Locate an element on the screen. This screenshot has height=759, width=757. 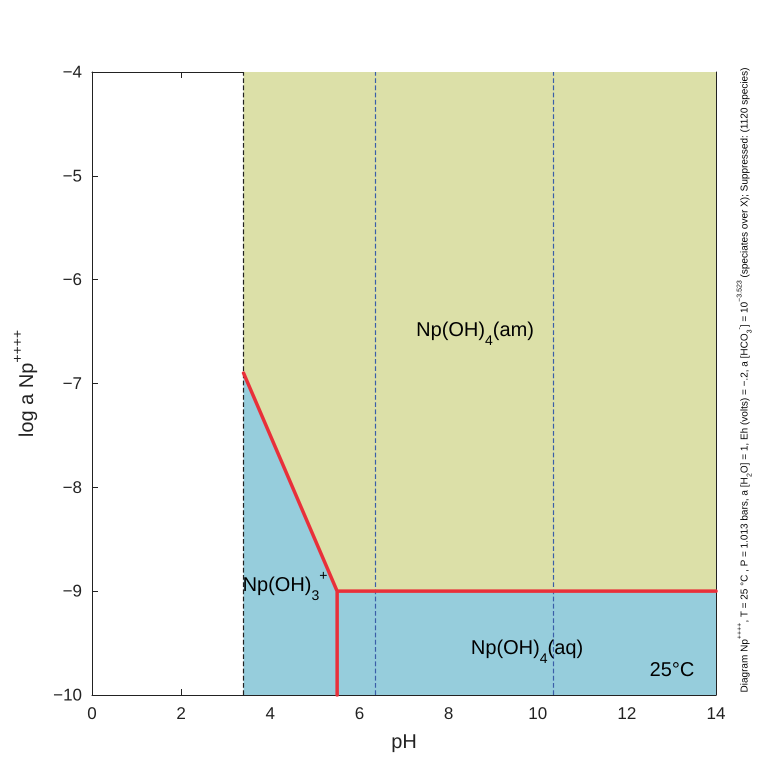
x-tick-label: 6 is located at coordinates (359, 713).